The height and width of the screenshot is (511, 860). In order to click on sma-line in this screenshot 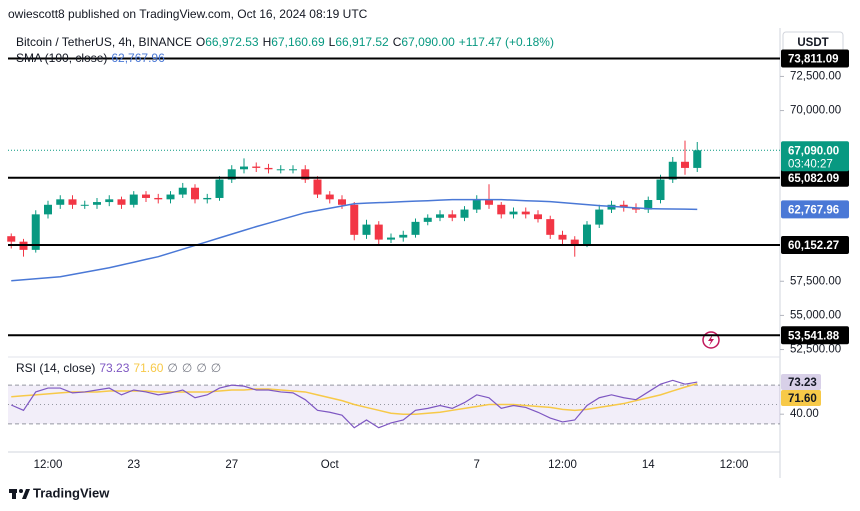, I will do `click(354, 240)`.